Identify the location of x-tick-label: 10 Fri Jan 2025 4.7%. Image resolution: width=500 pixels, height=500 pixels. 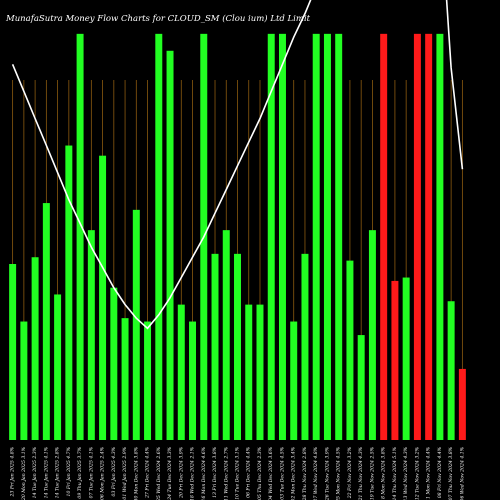
(69, 471).